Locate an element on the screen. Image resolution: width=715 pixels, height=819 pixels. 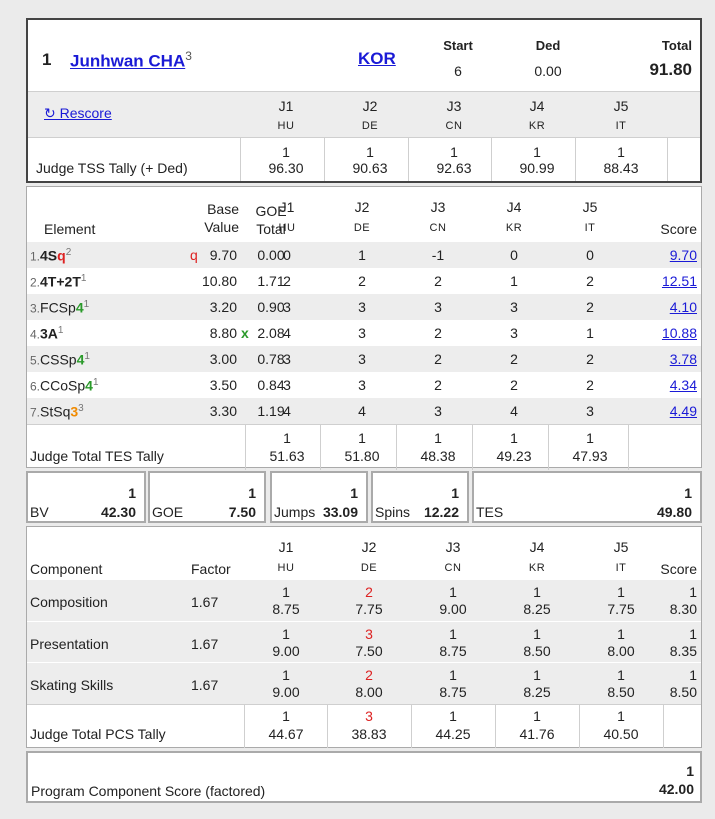
element-score-link: 4.34 is located at coordinates (683, 385).